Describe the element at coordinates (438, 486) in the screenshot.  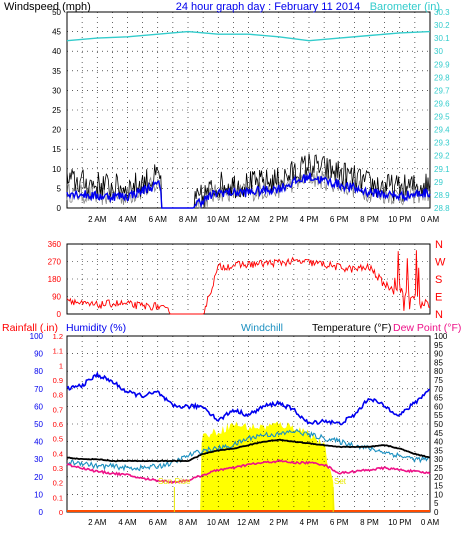
I see `temperature-tick-15: 15` at that location.